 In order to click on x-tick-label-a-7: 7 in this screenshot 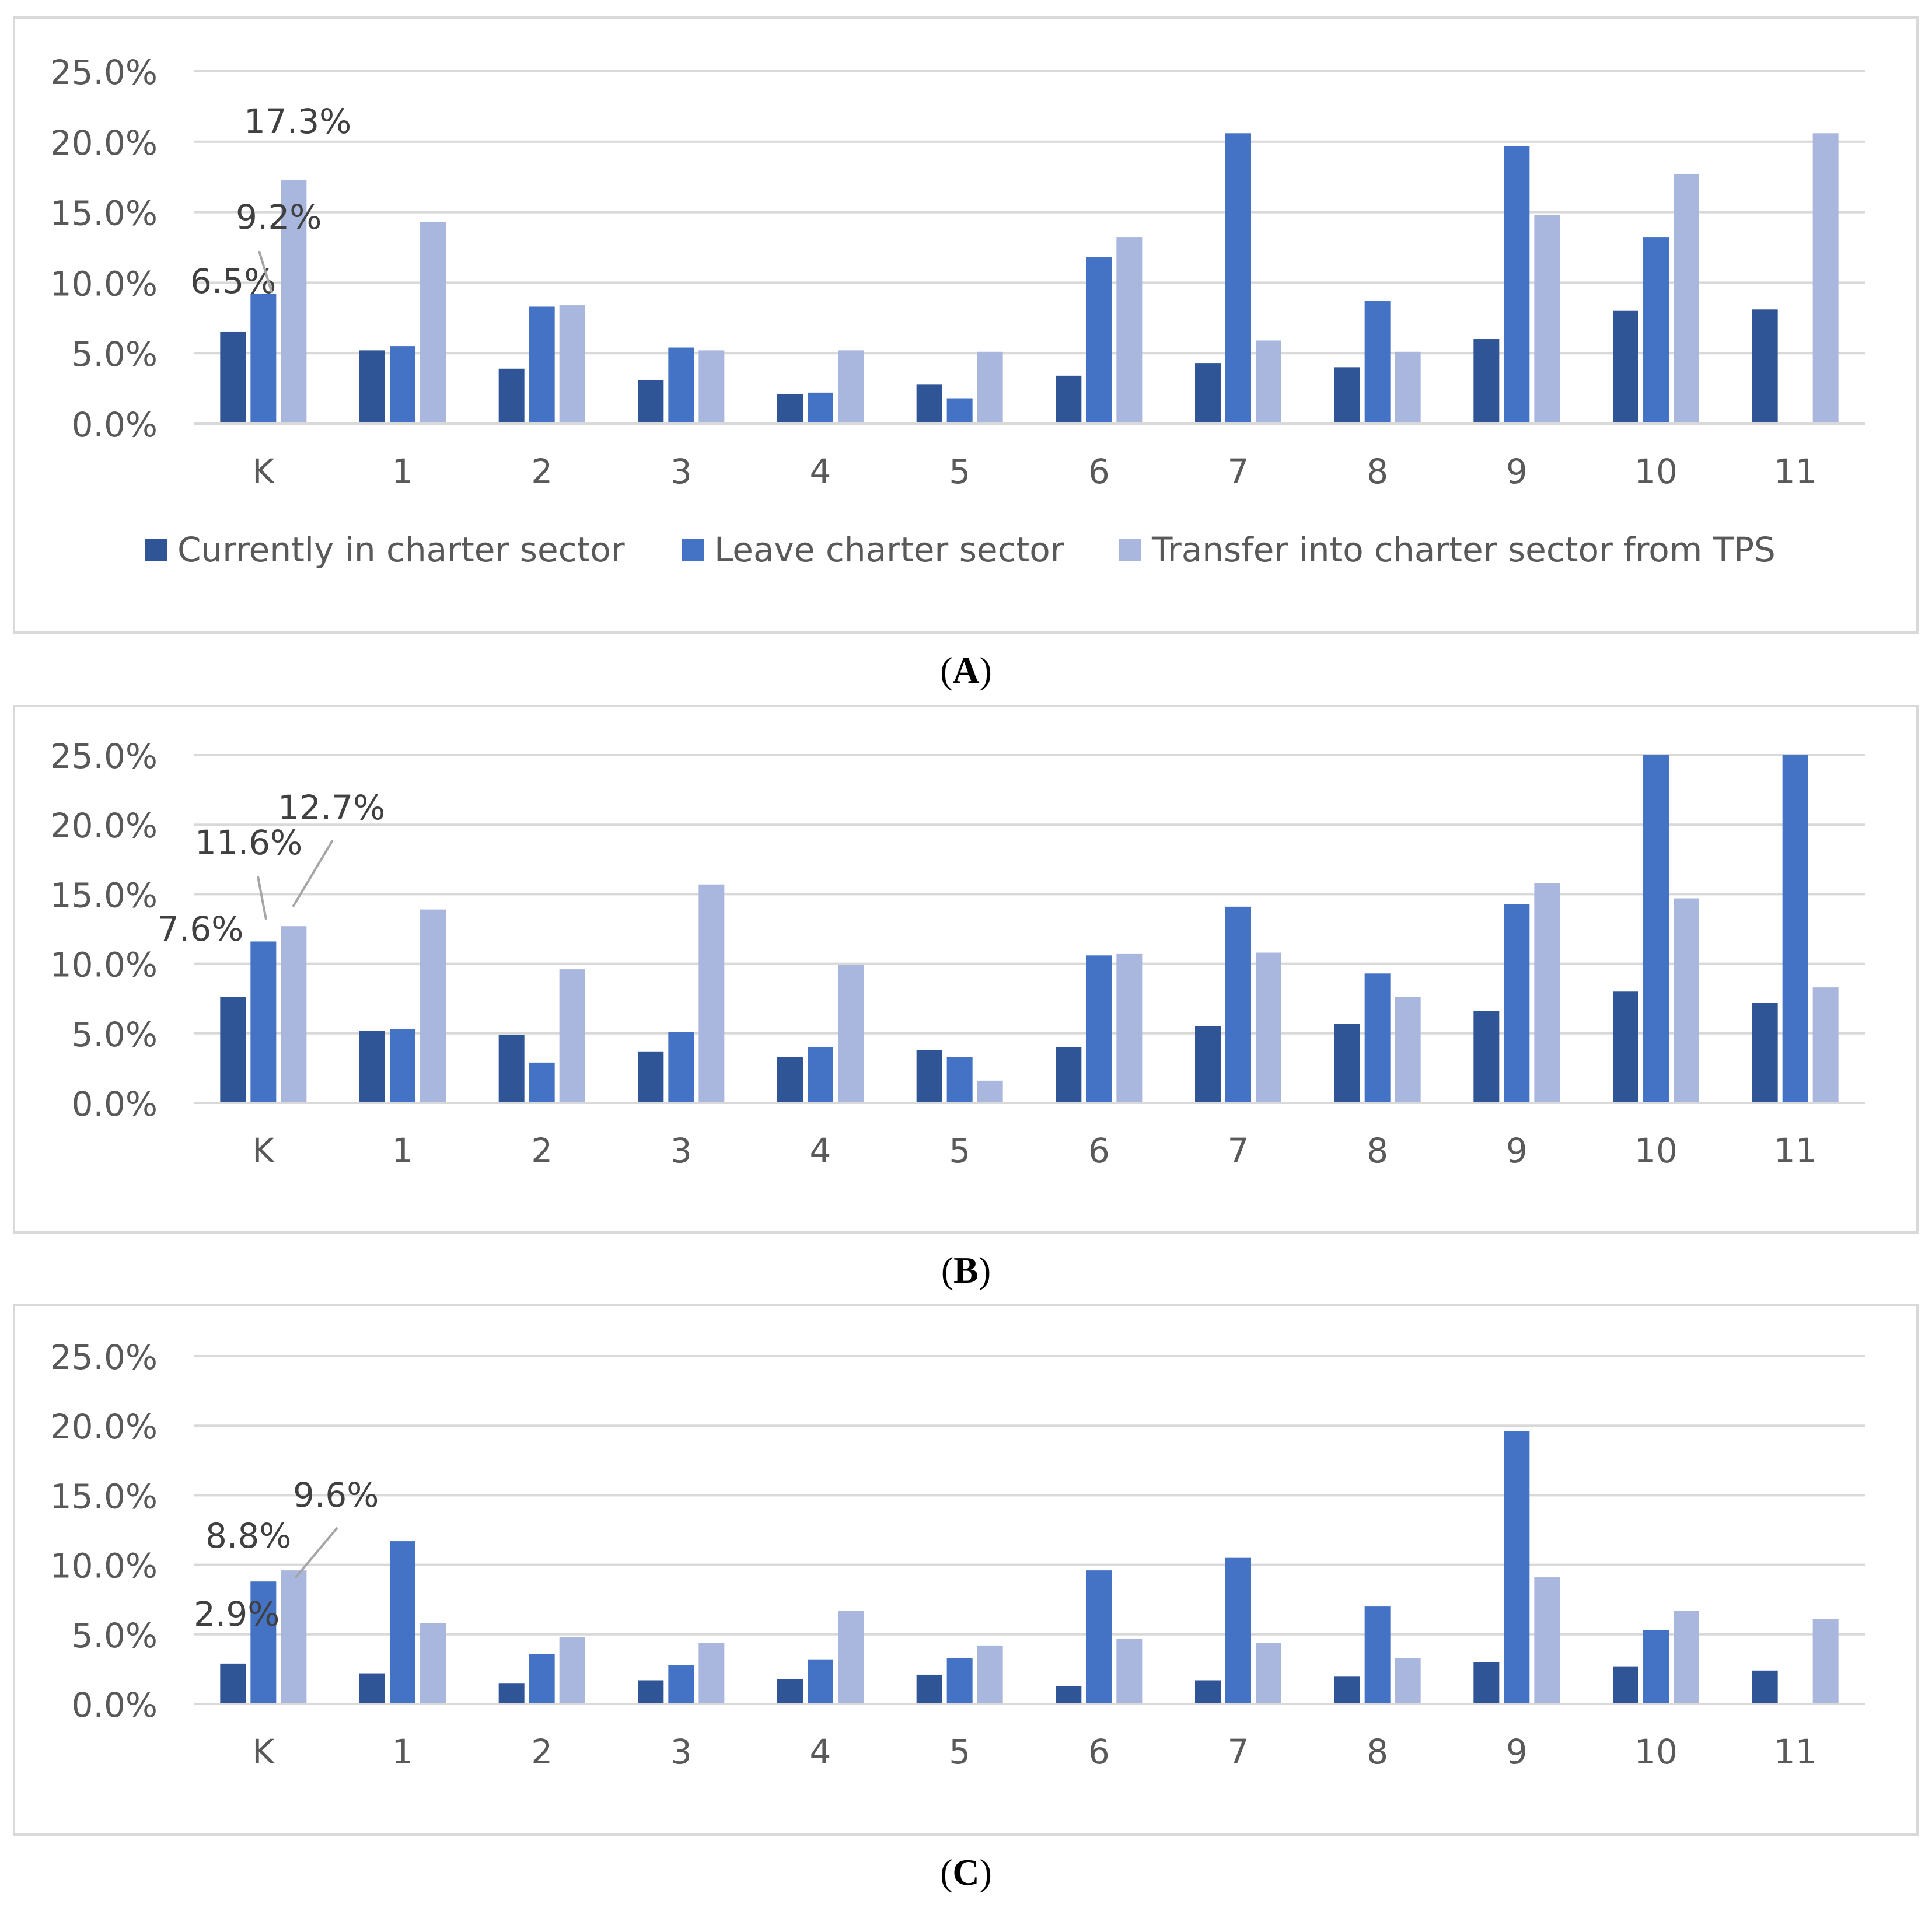, I will do `click(1238, 471)`.